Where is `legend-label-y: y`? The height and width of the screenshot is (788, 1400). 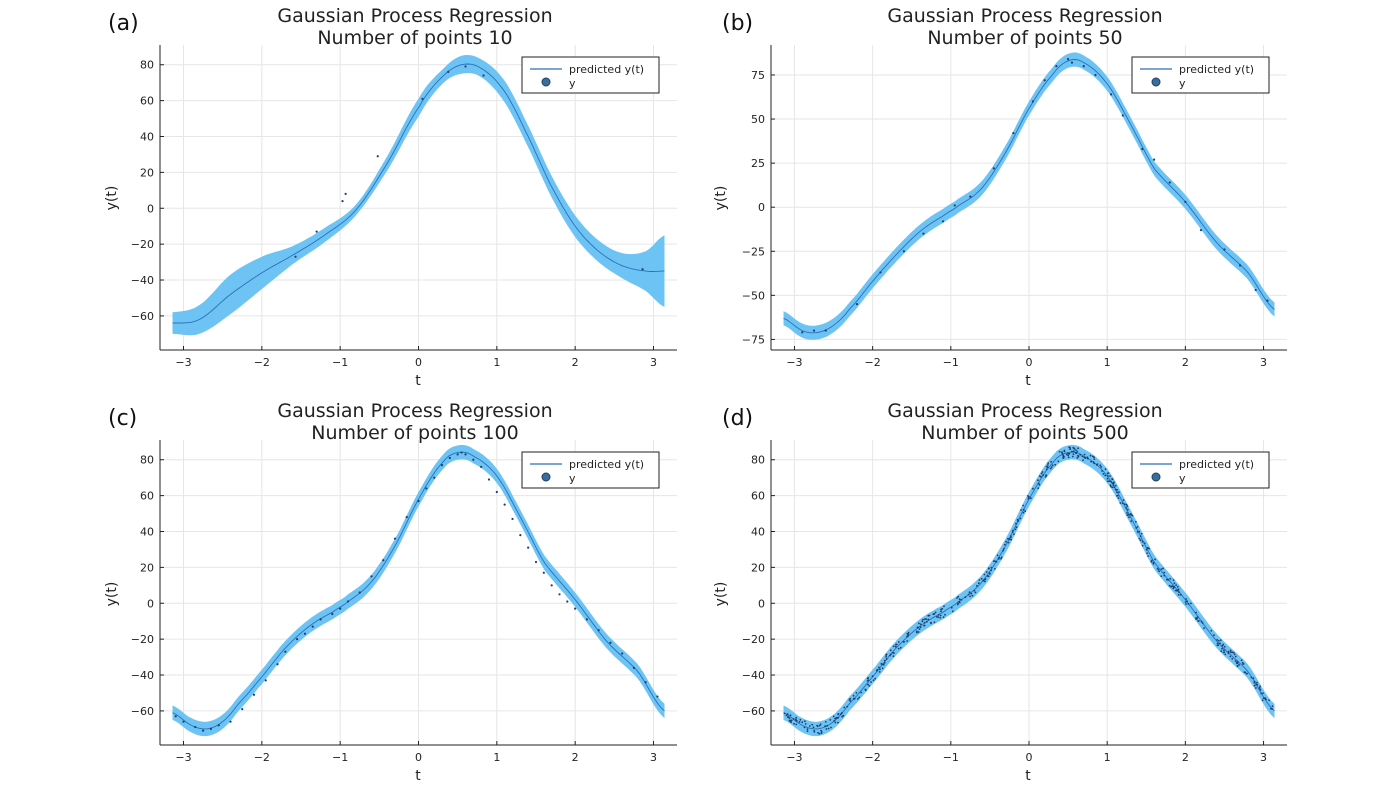
legend-label-y: y is located at coordinates (1182, 478).